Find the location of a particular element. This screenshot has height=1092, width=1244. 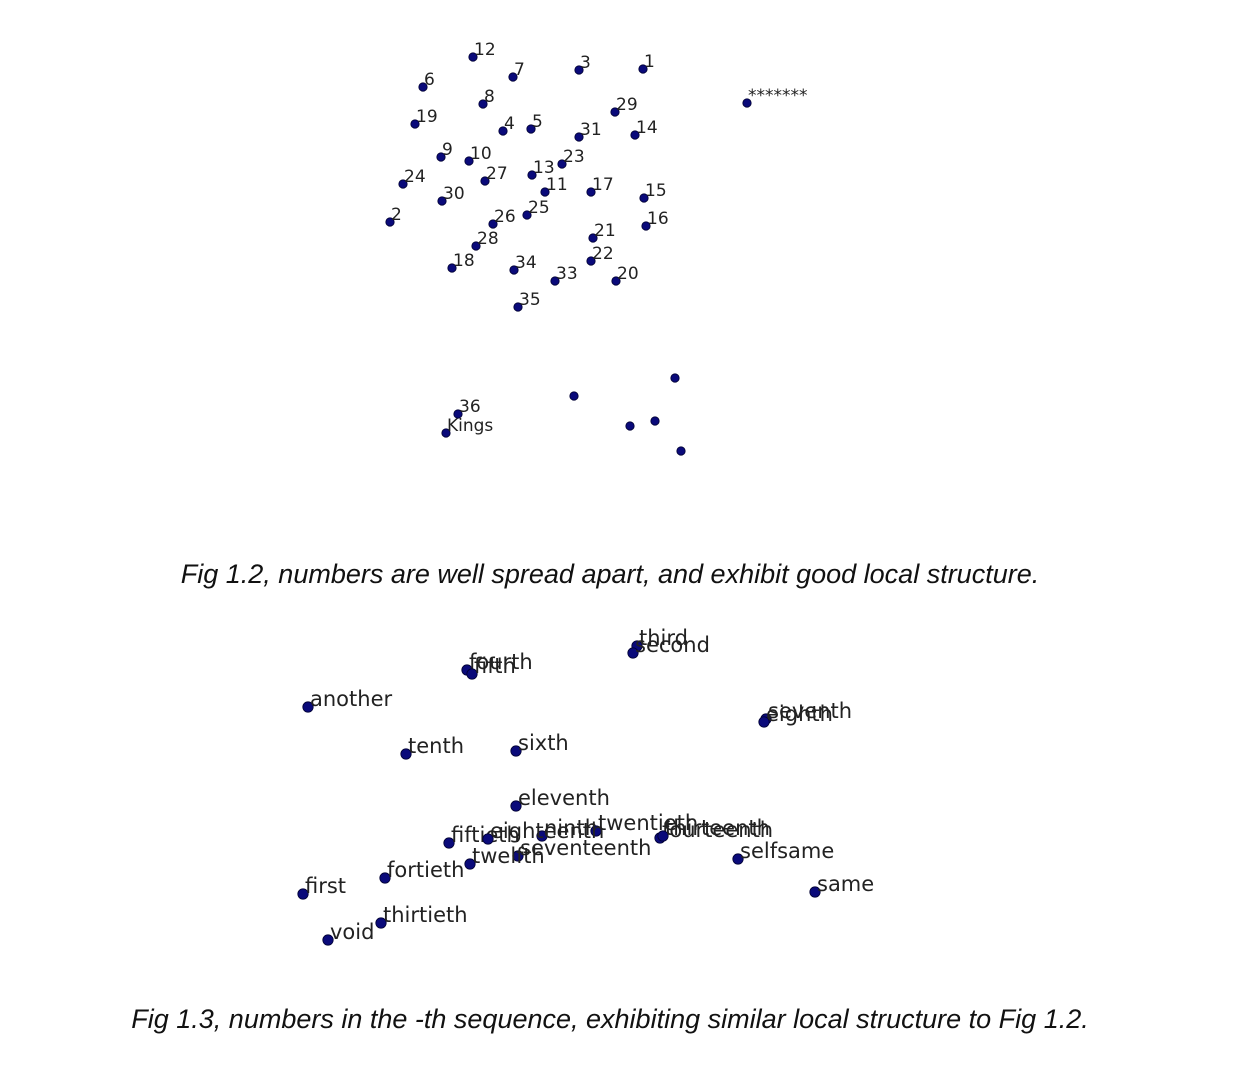

point-label: 20 is located at coordinates (628, 274).